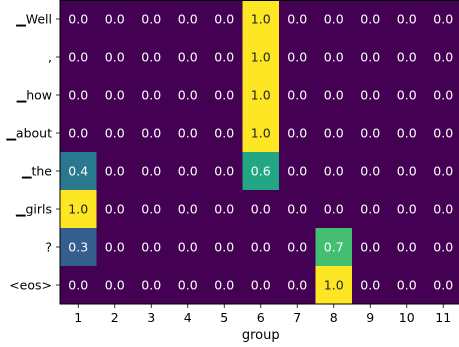 Image resolution: width=459 pixels, height=347 pixels. Describe the element at coordinates (407, 317) in the screenshot. I see `x-tick-label: 10` at that location.